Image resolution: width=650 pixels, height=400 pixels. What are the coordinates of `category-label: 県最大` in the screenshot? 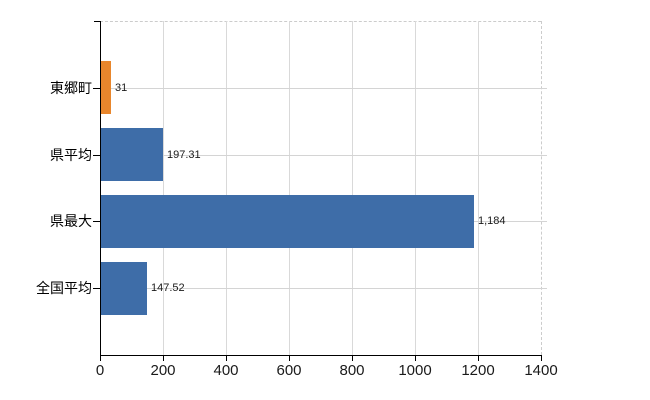 It's located at (71, 221).